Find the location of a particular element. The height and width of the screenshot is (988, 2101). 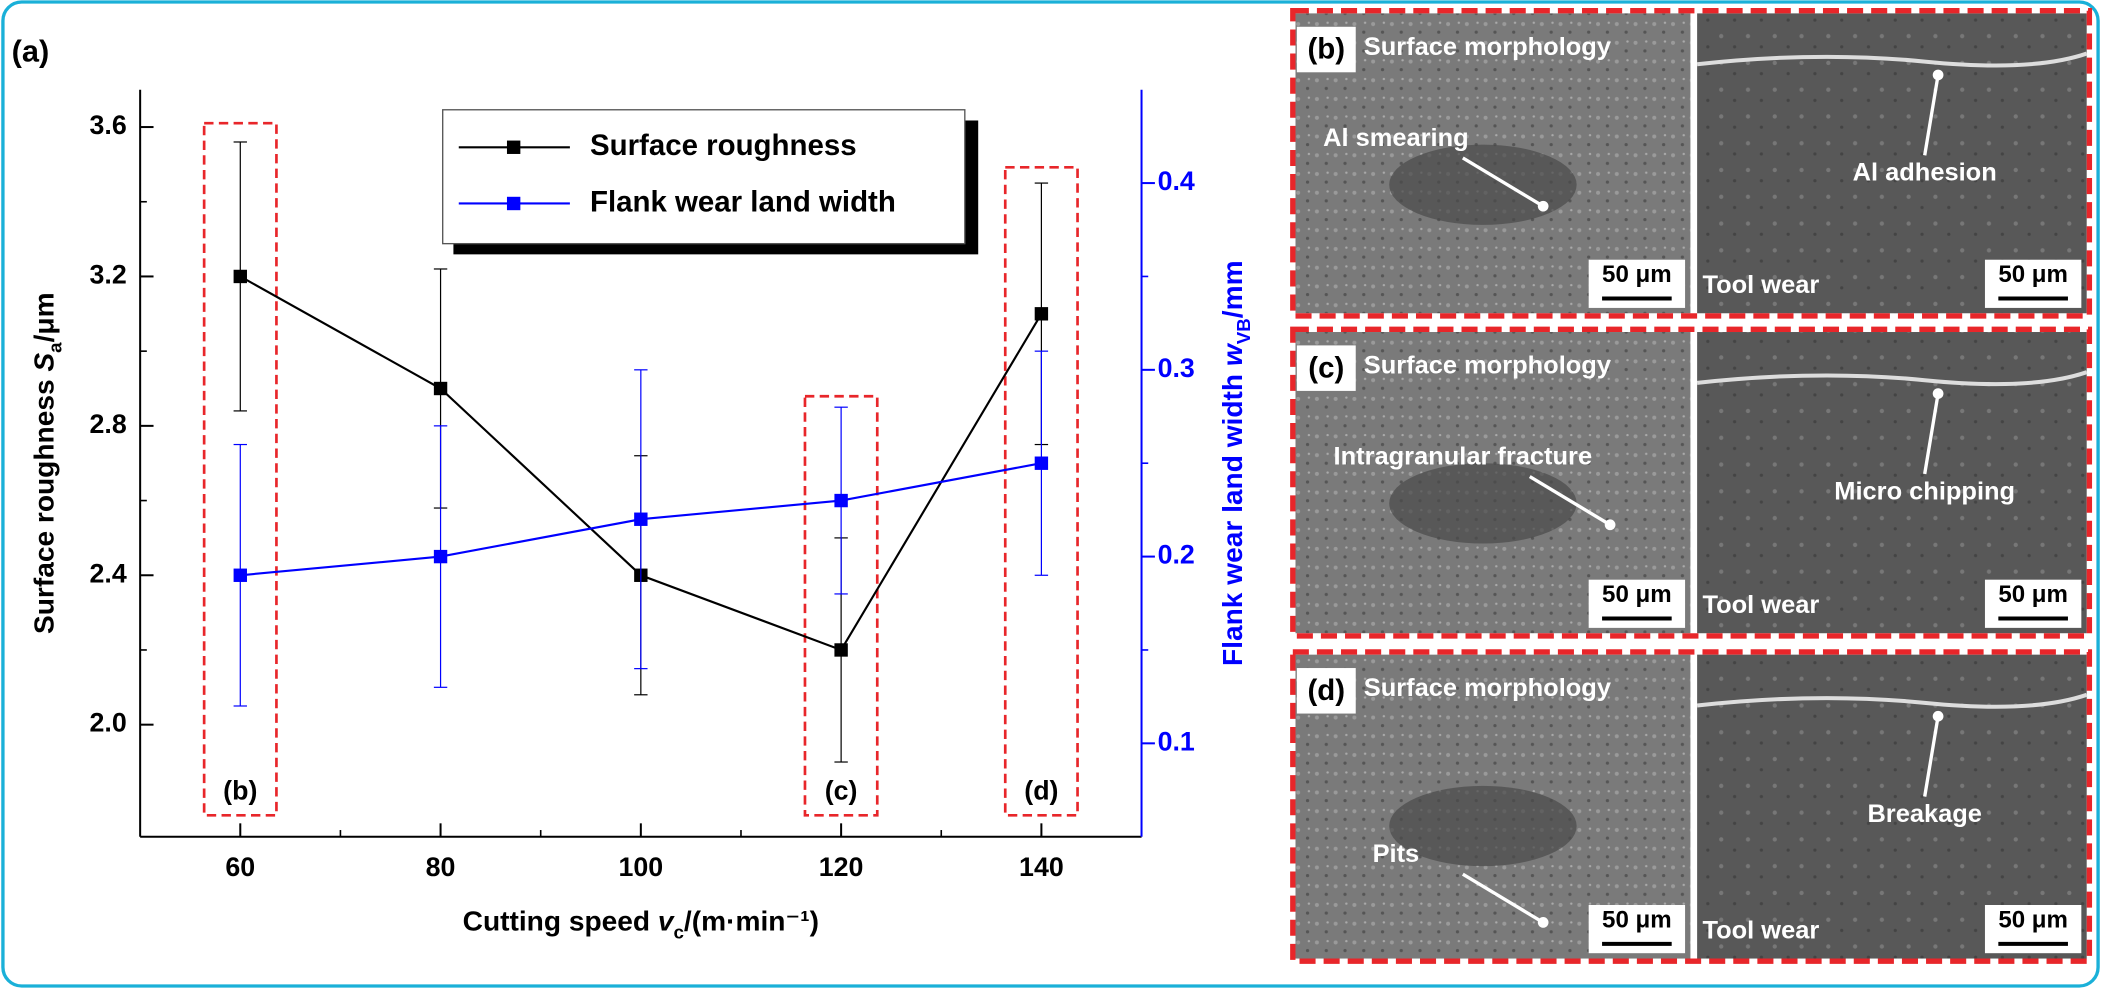

panel-letter: (c) is located at coordinates (1326, 367).